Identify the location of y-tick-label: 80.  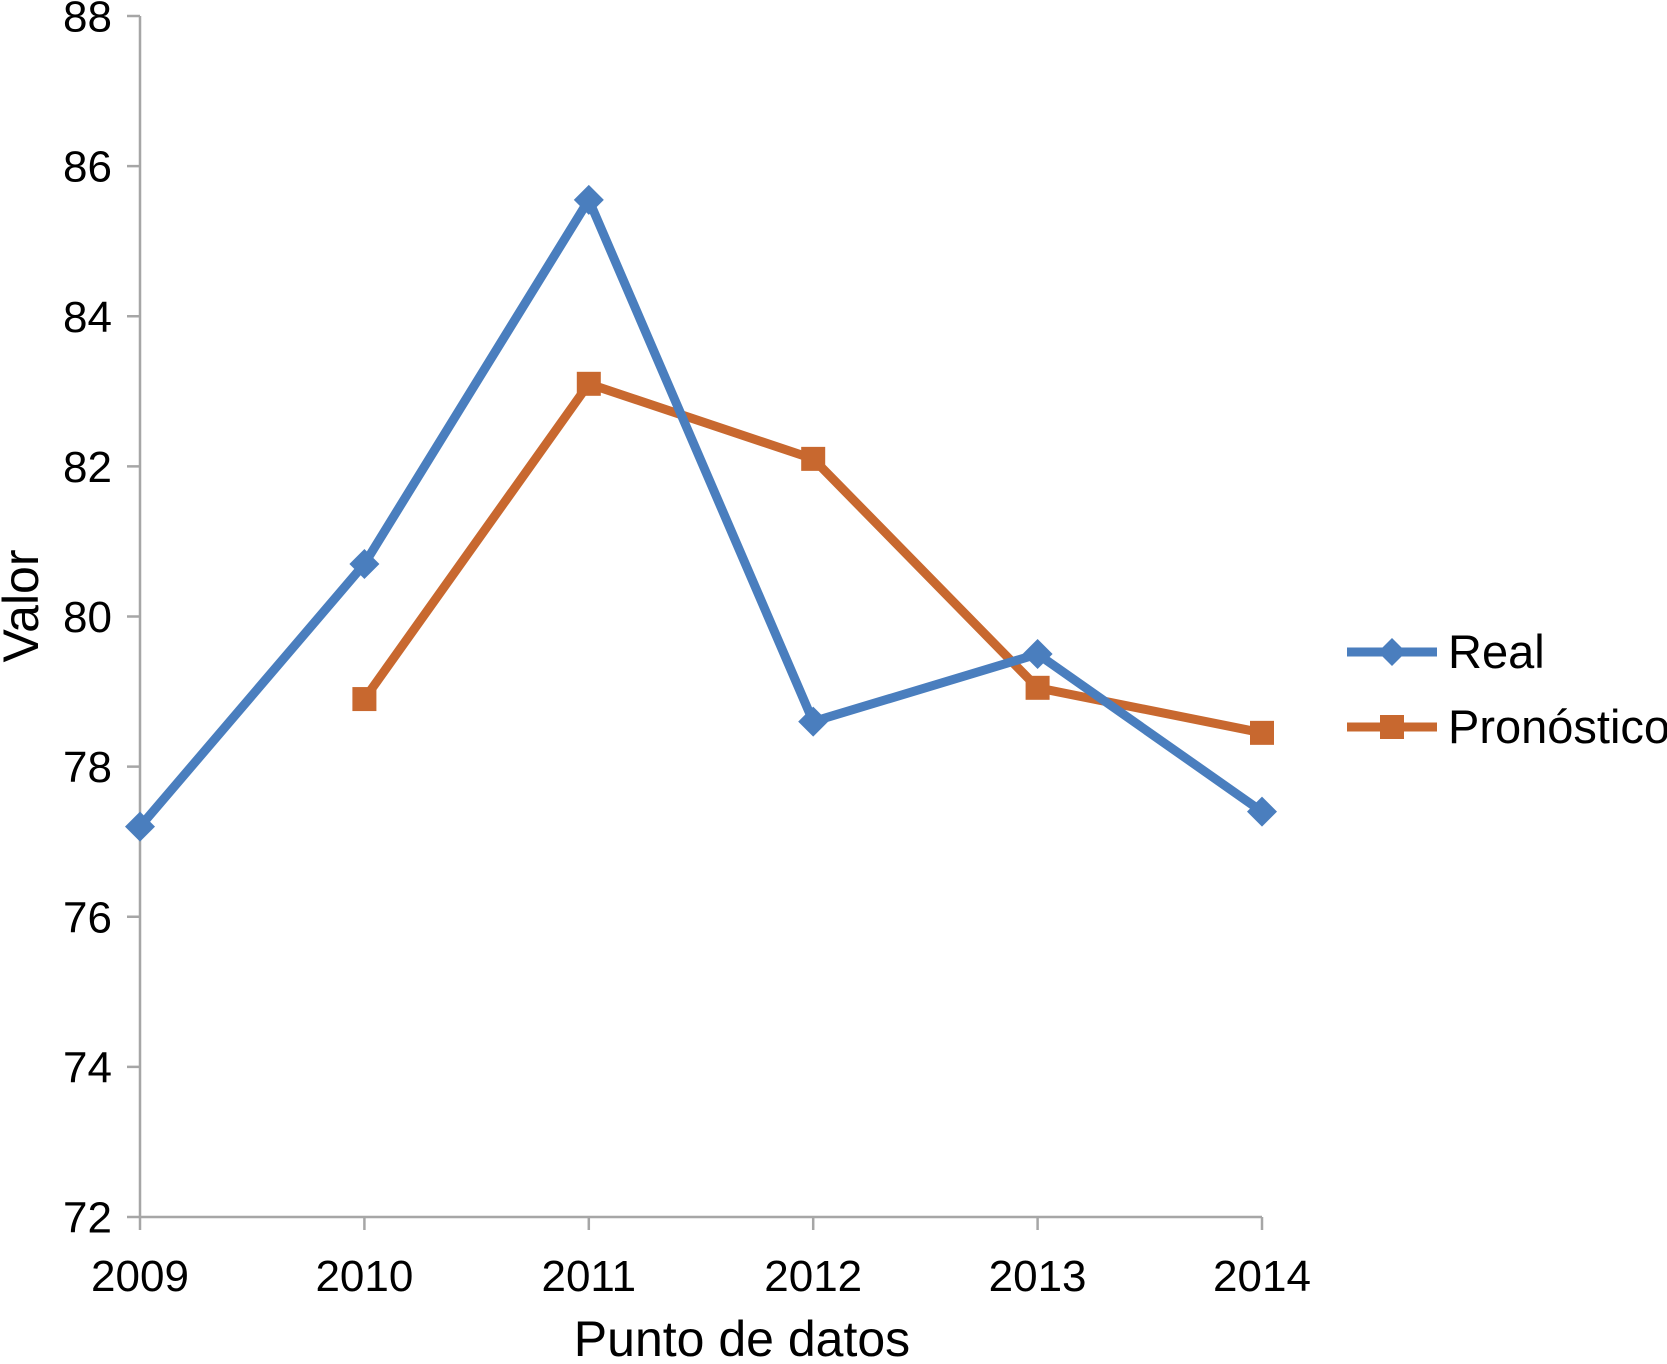
(87, 617).